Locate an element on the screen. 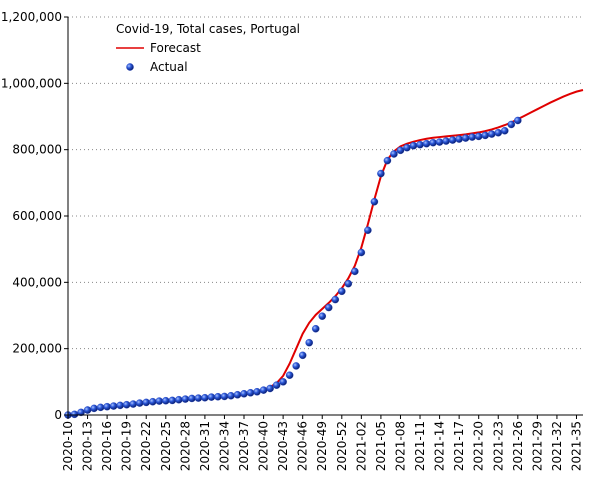 The image size is (605, 480). x-tick-label: 2021-35 is located at coordinates (576, 446).